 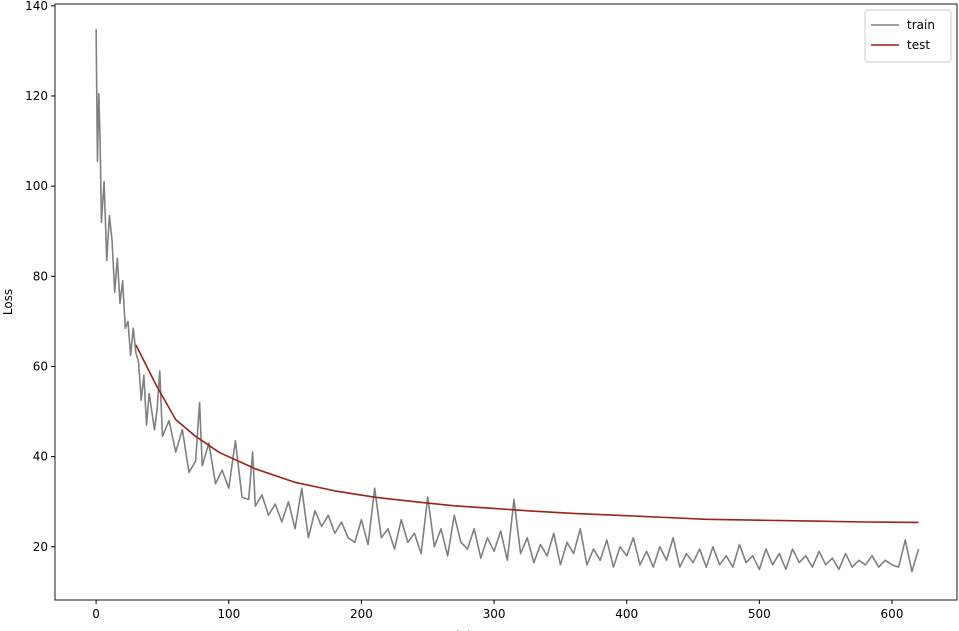 What do you see at coordinates (36, 6) in the screenshot?
I see `y-tick-label: 140` at bounding box center [36, 6].